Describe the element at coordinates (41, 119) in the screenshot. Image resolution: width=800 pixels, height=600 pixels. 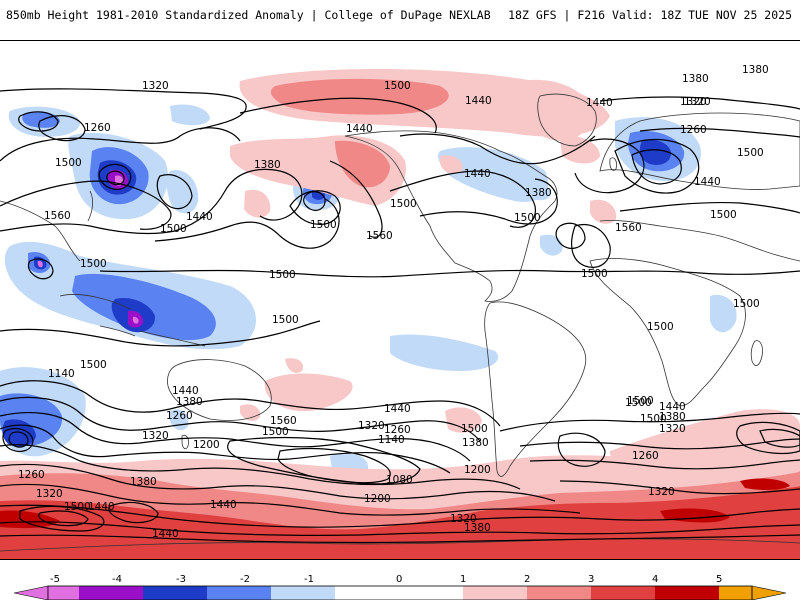
I see `anomaly-region-neg2` at that location.